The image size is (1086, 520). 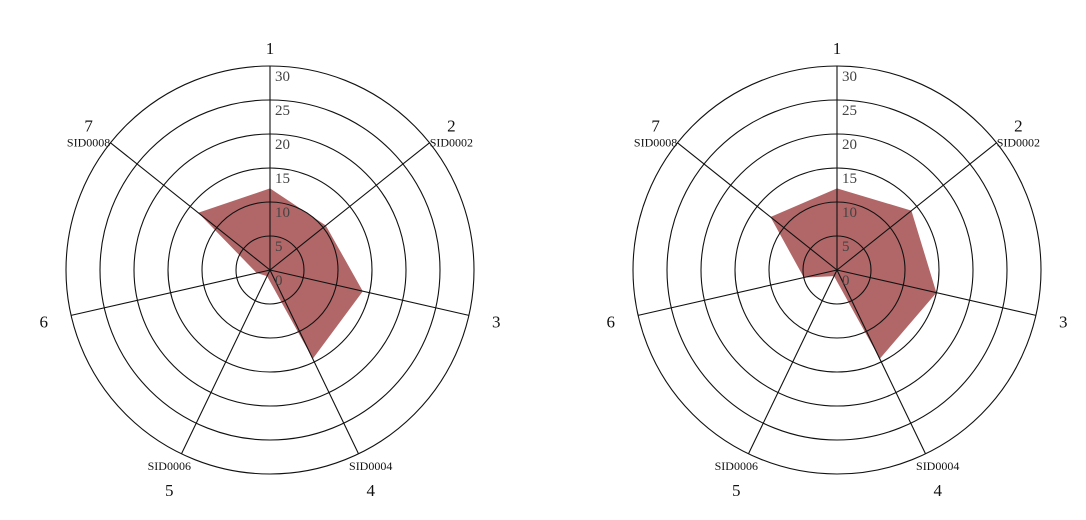 I want to click on data-area, so click(x=280, y=273).